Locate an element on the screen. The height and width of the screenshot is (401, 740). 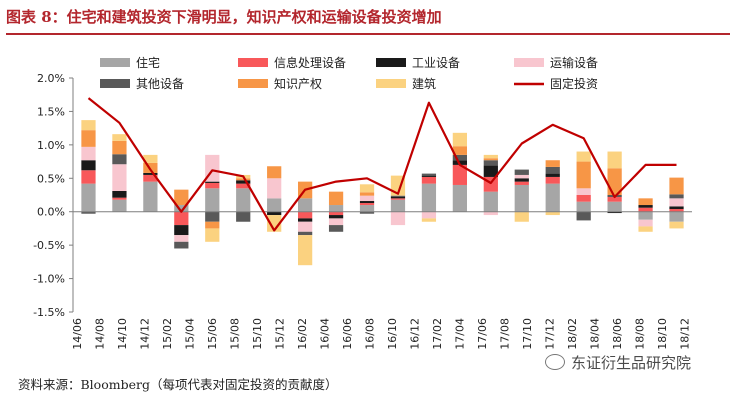
x-tick-label: 16/04 is located at coordinates (325, 334).